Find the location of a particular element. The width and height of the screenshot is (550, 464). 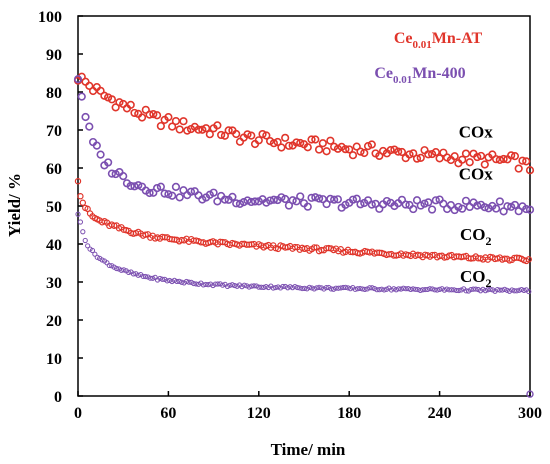

legend: Ce0.01Mn-AT Ce0.01Mn-400 is located at coordinates (428, 58).